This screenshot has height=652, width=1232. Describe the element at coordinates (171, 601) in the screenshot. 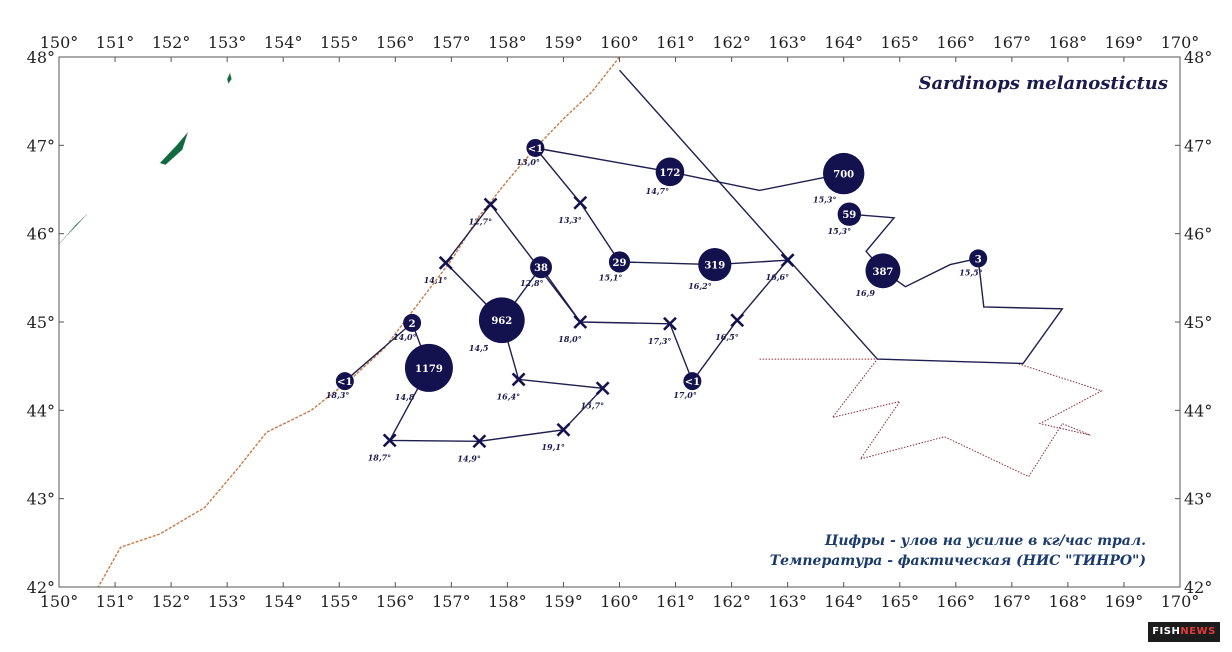

I see `lon-label-bottom: 152°` at that location.